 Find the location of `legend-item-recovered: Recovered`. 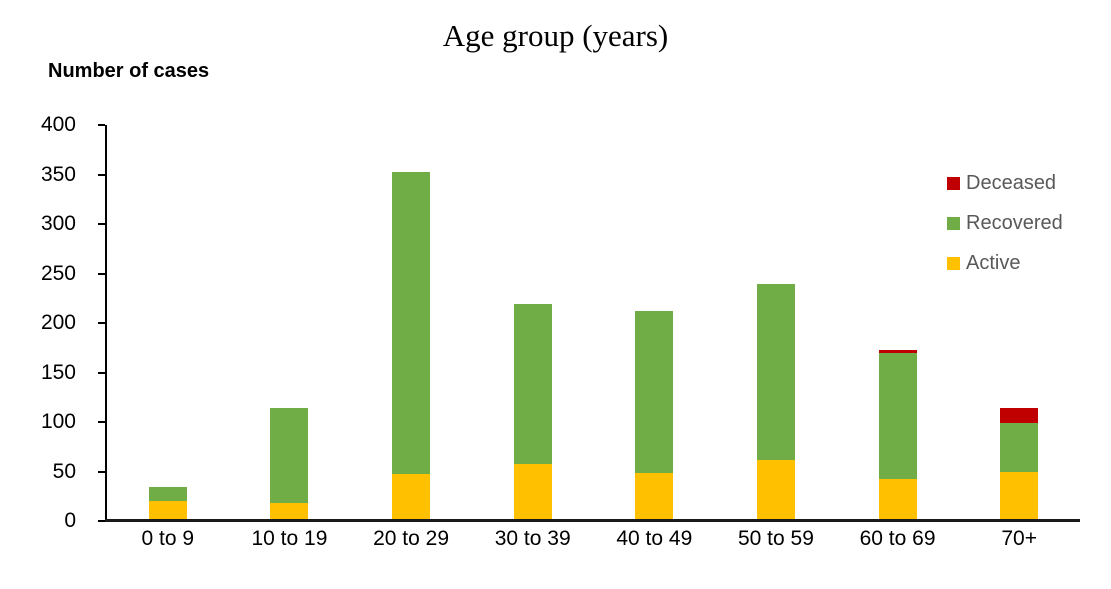

legend-item-recovered: Recovered is located at coordinates (1005, 223).